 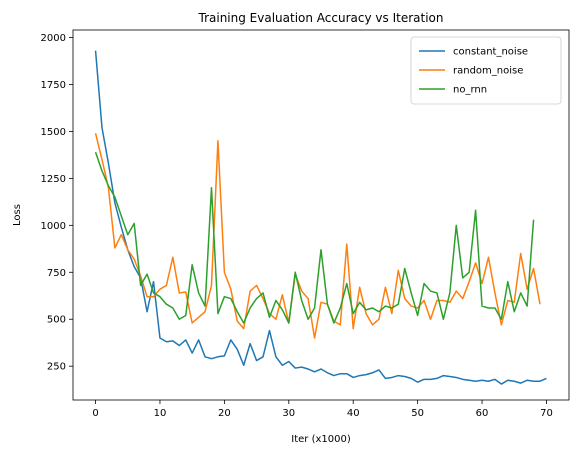 I want to click on x-tick-label: 70, so click(x=546, y=413).